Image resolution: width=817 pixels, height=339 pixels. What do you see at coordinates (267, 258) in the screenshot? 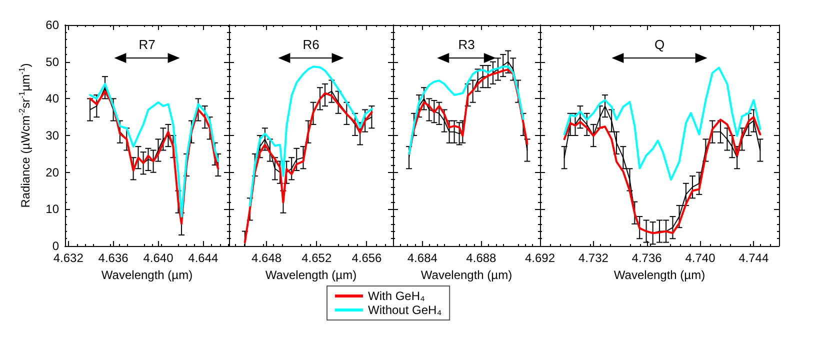
I see `x-tick-label: 4.648` at bounding box center [267, 258].